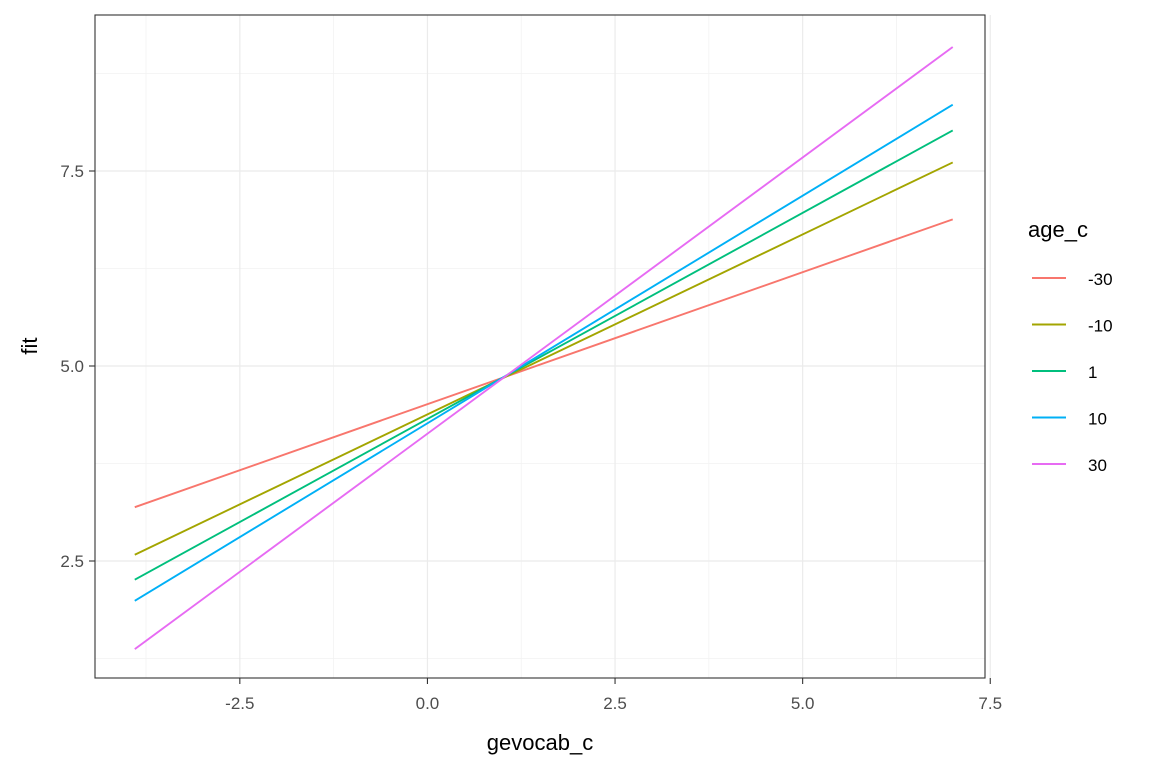  What do you see at coordinates (29, 345) in the screenshot?
I see `y-axis-title: fit` at bounding box center [29, 345].